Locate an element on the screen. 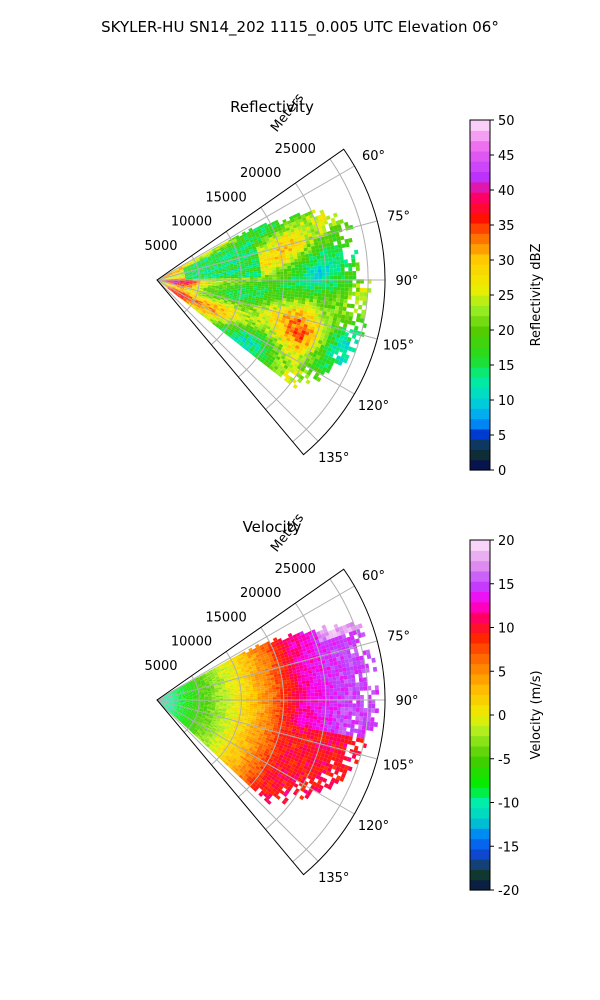  reflectivity-theta-tick-label: 105° is located at coordinates (398, 346).